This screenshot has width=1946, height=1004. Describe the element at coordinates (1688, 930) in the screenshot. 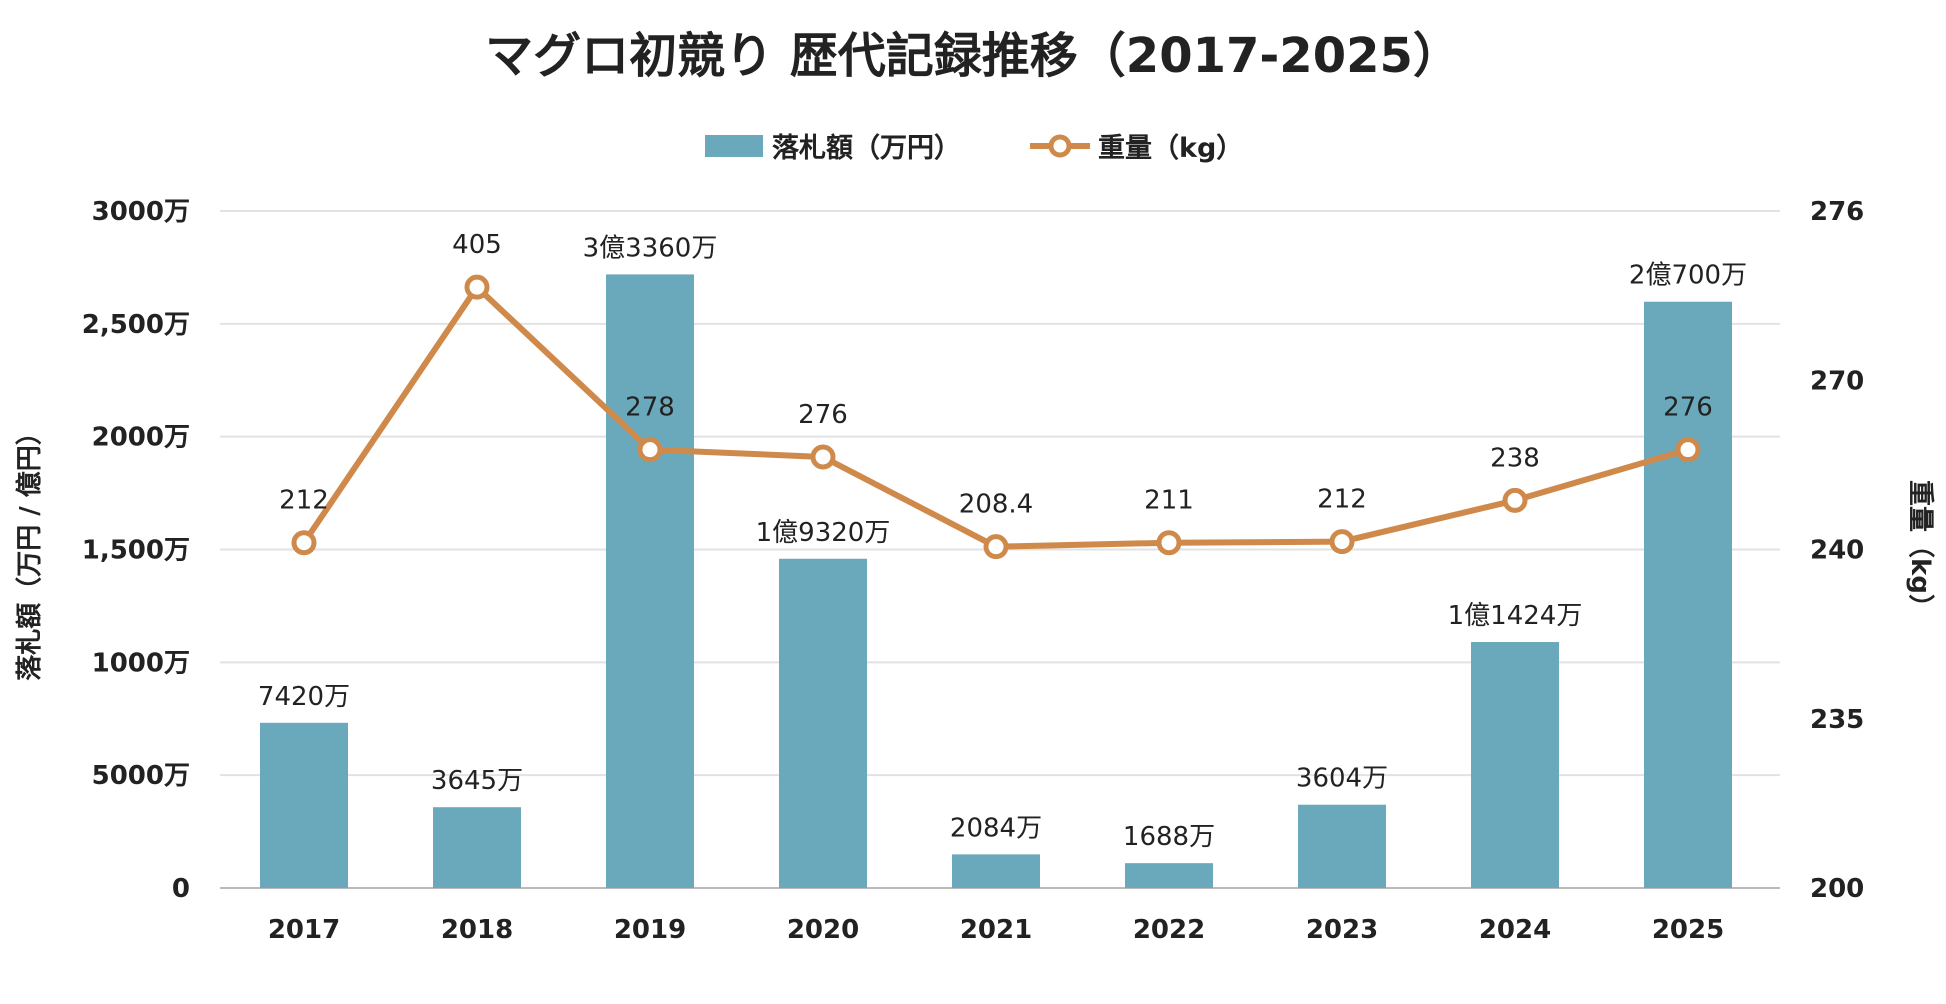

I see `x-tick-label: 2025` at that location.